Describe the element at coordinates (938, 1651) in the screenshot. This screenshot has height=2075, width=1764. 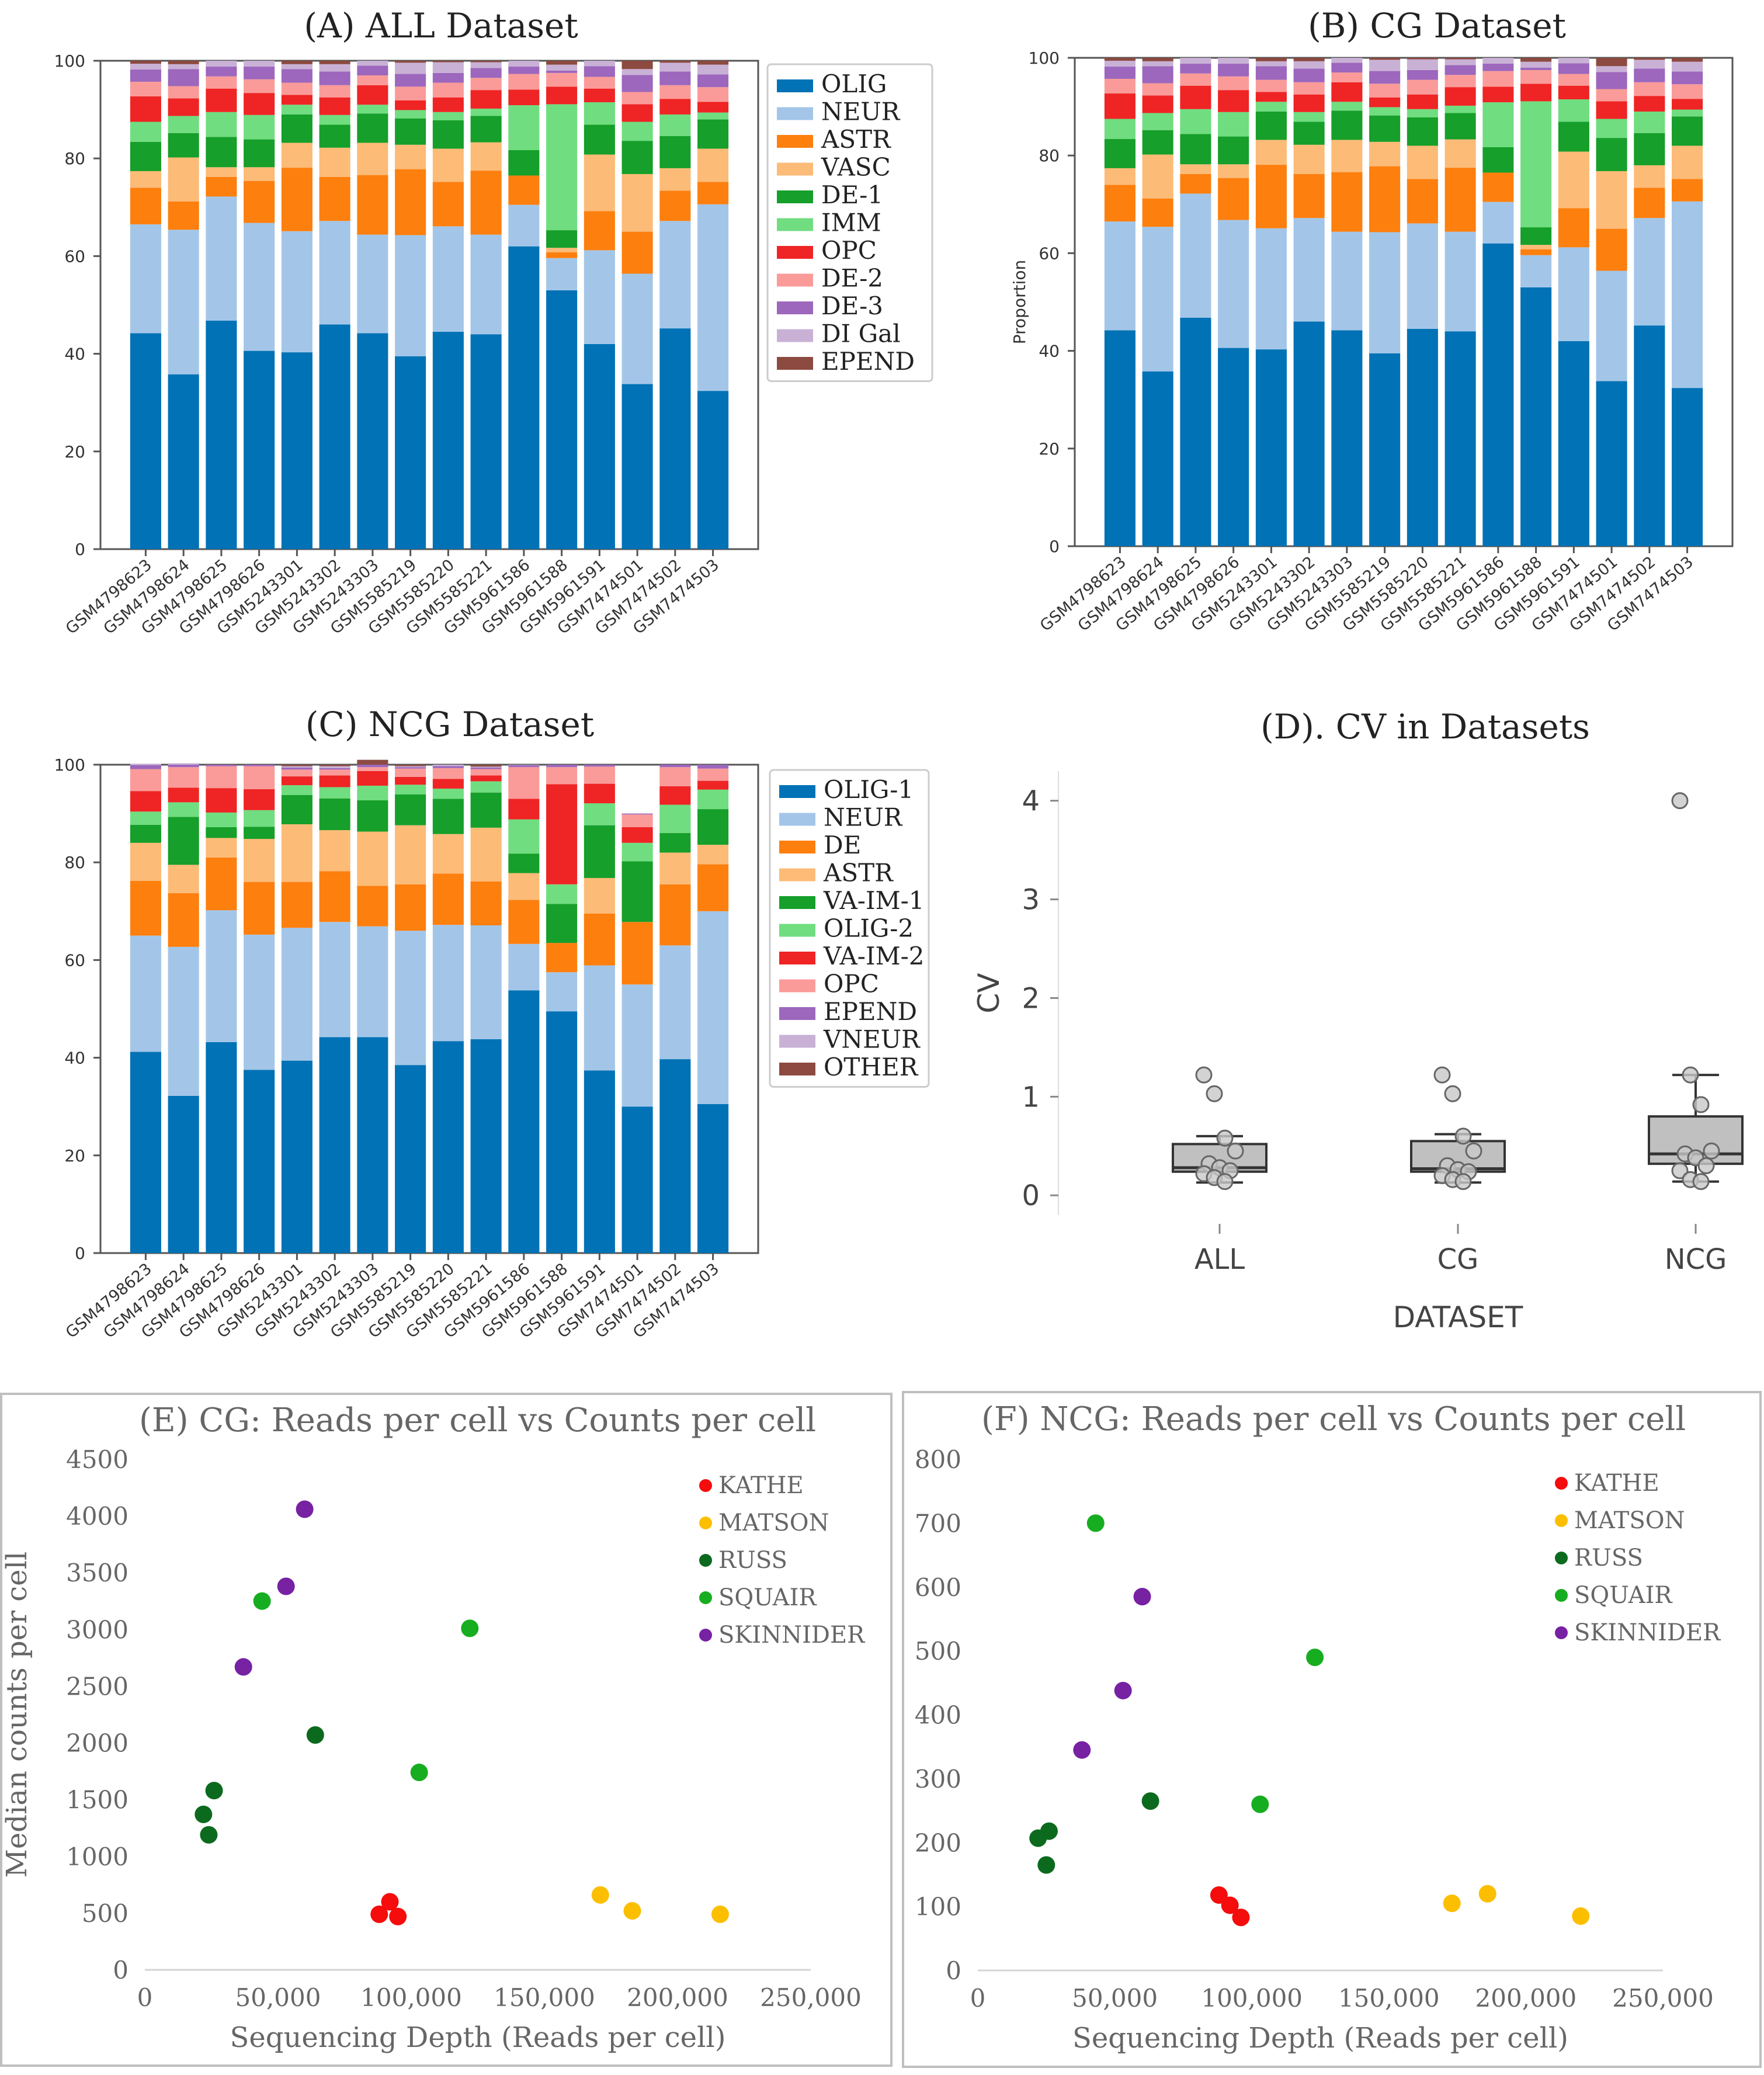
I see `y-tick-label: 500` at that location.